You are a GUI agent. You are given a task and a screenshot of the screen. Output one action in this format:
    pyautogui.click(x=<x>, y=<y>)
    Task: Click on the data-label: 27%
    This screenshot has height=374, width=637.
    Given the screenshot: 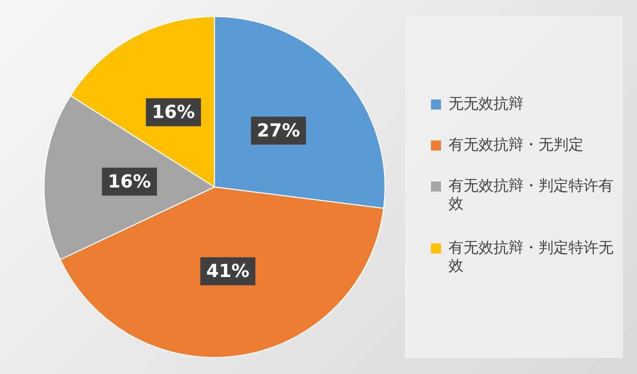 What is the action you would take?
    pyautogui.click(x=278, y=131)
    